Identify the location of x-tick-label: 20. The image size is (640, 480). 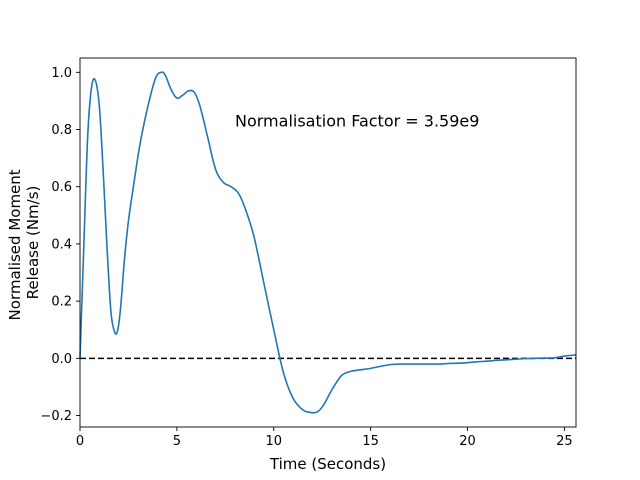
(467, 441).